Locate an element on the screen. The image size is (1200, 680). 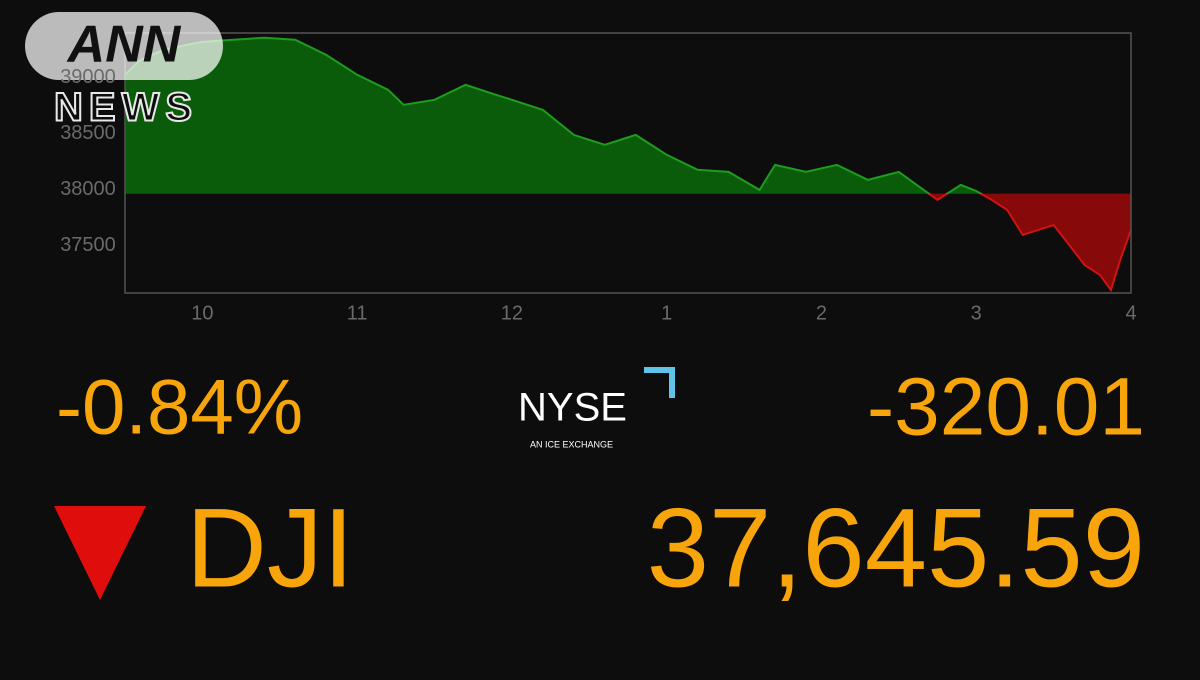
y-tick-label: 37500 is located at coordinates (88, 245).